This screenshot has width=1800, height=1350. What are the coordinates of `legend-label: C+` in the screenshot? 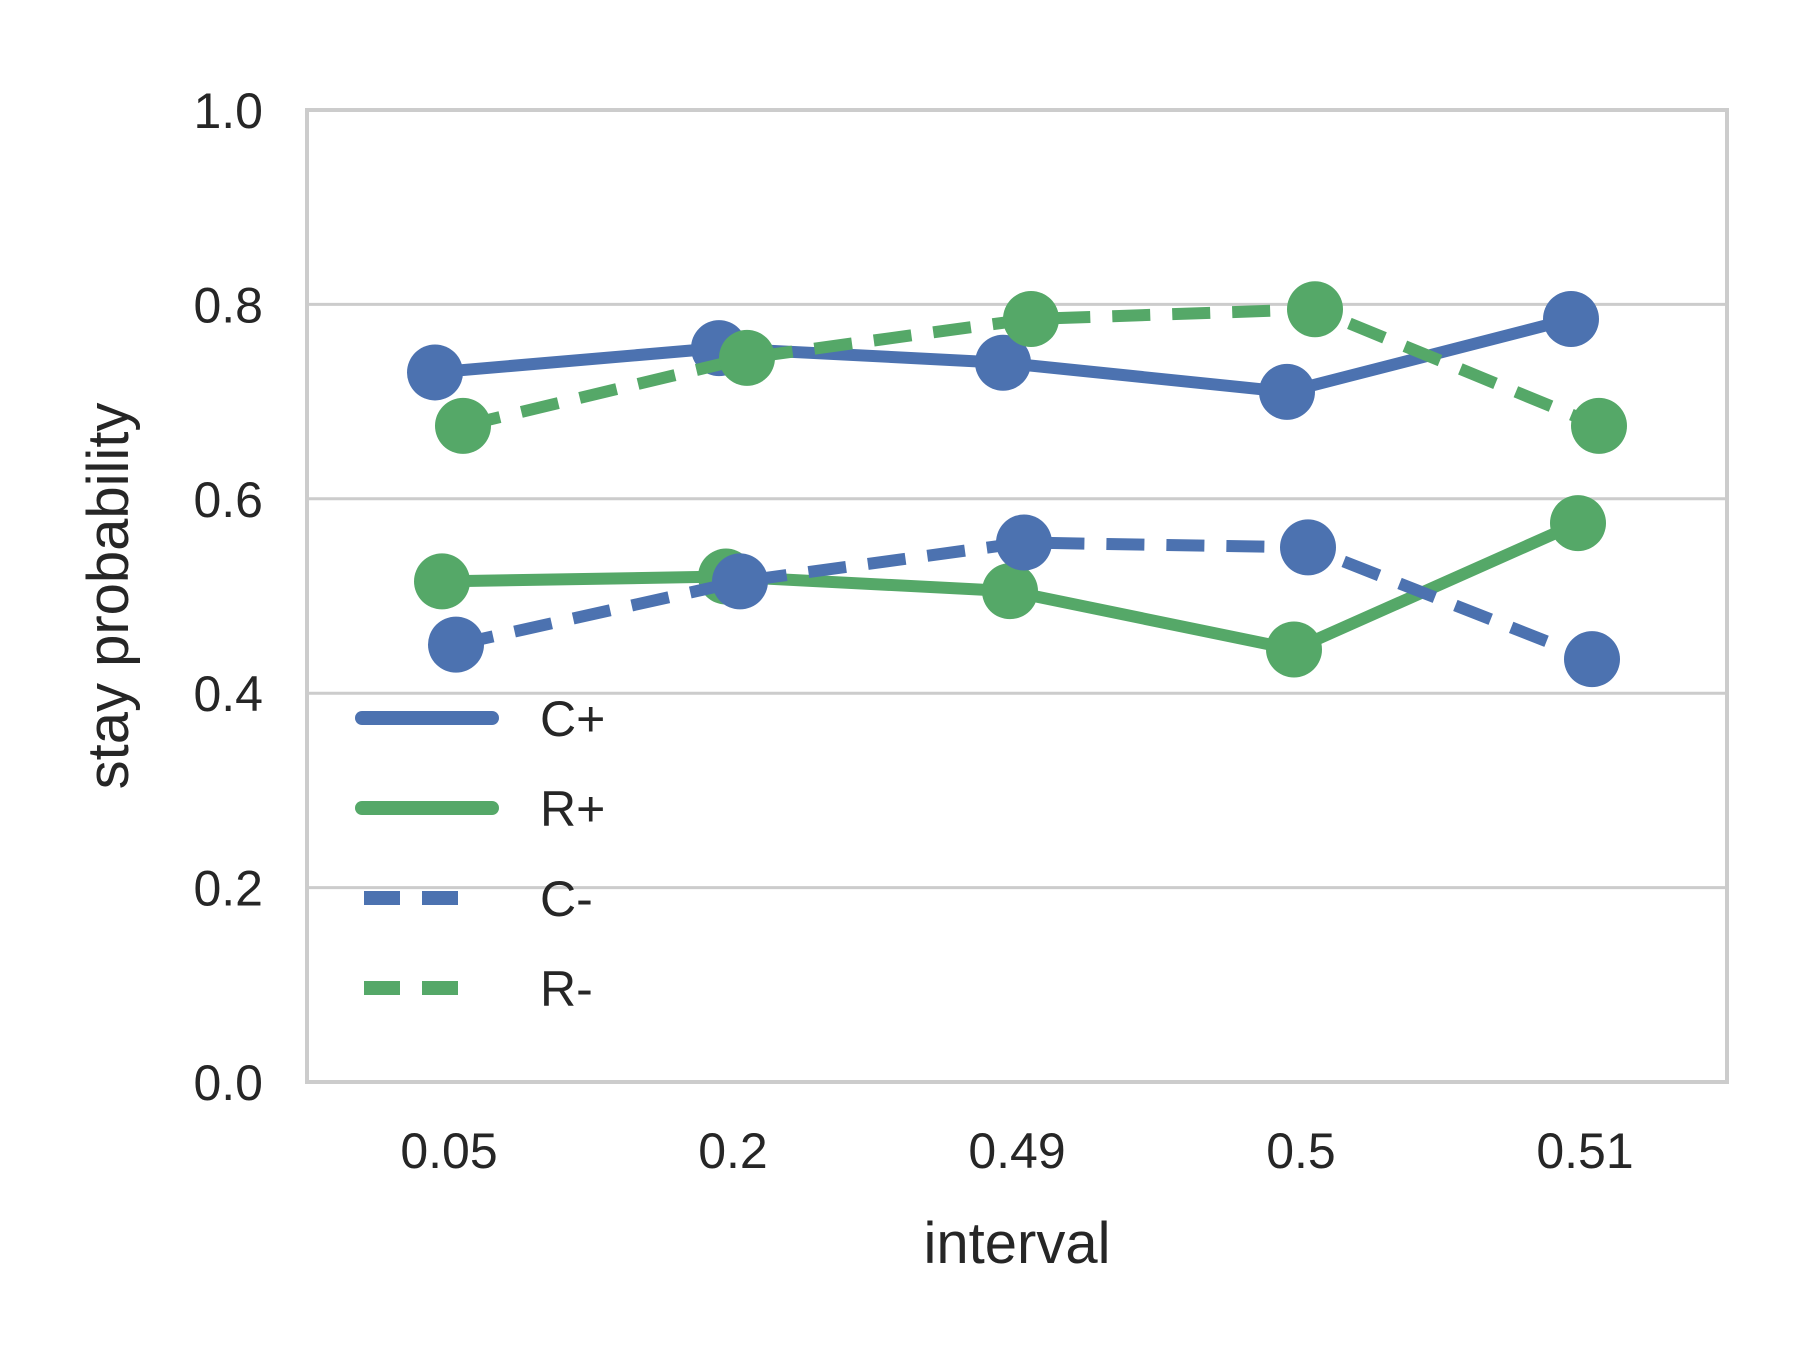 It's located at (572, 719).